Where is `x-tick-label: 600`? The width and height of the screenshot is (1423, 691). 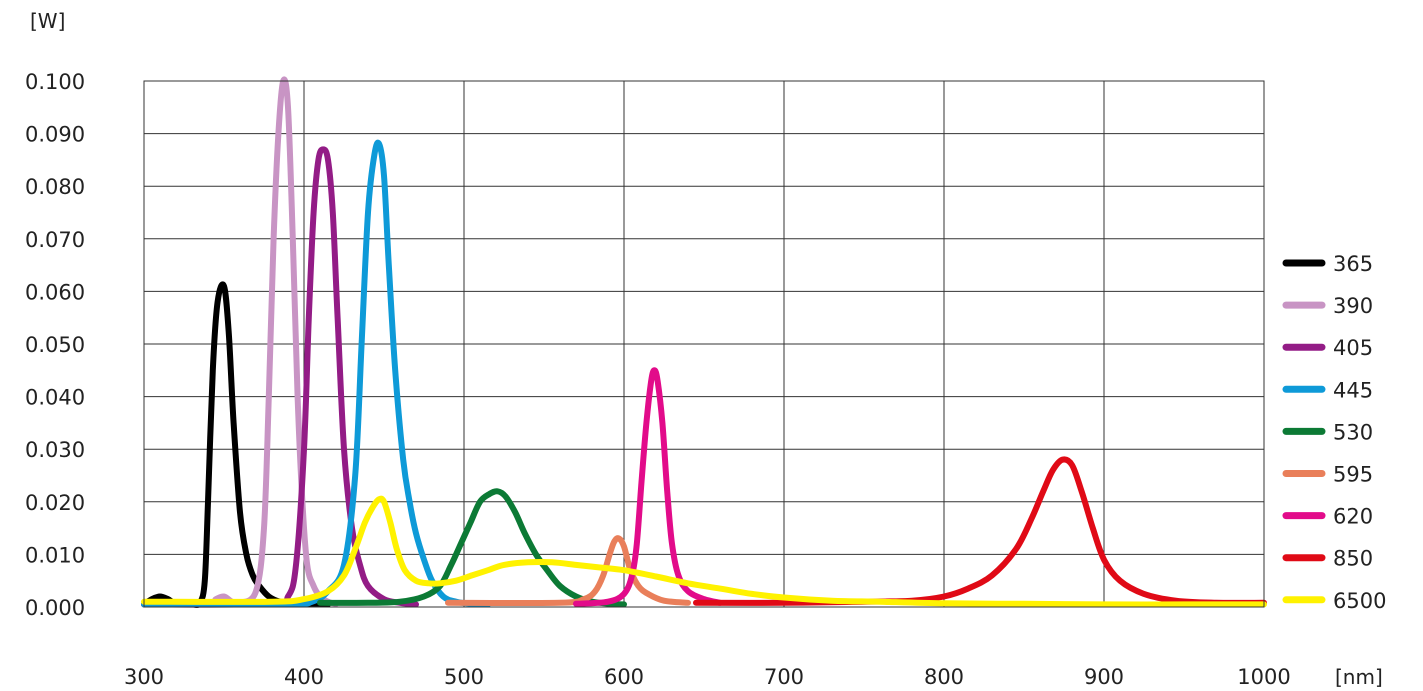 x-tick-label: 600 is located at coordinates (624, 677).